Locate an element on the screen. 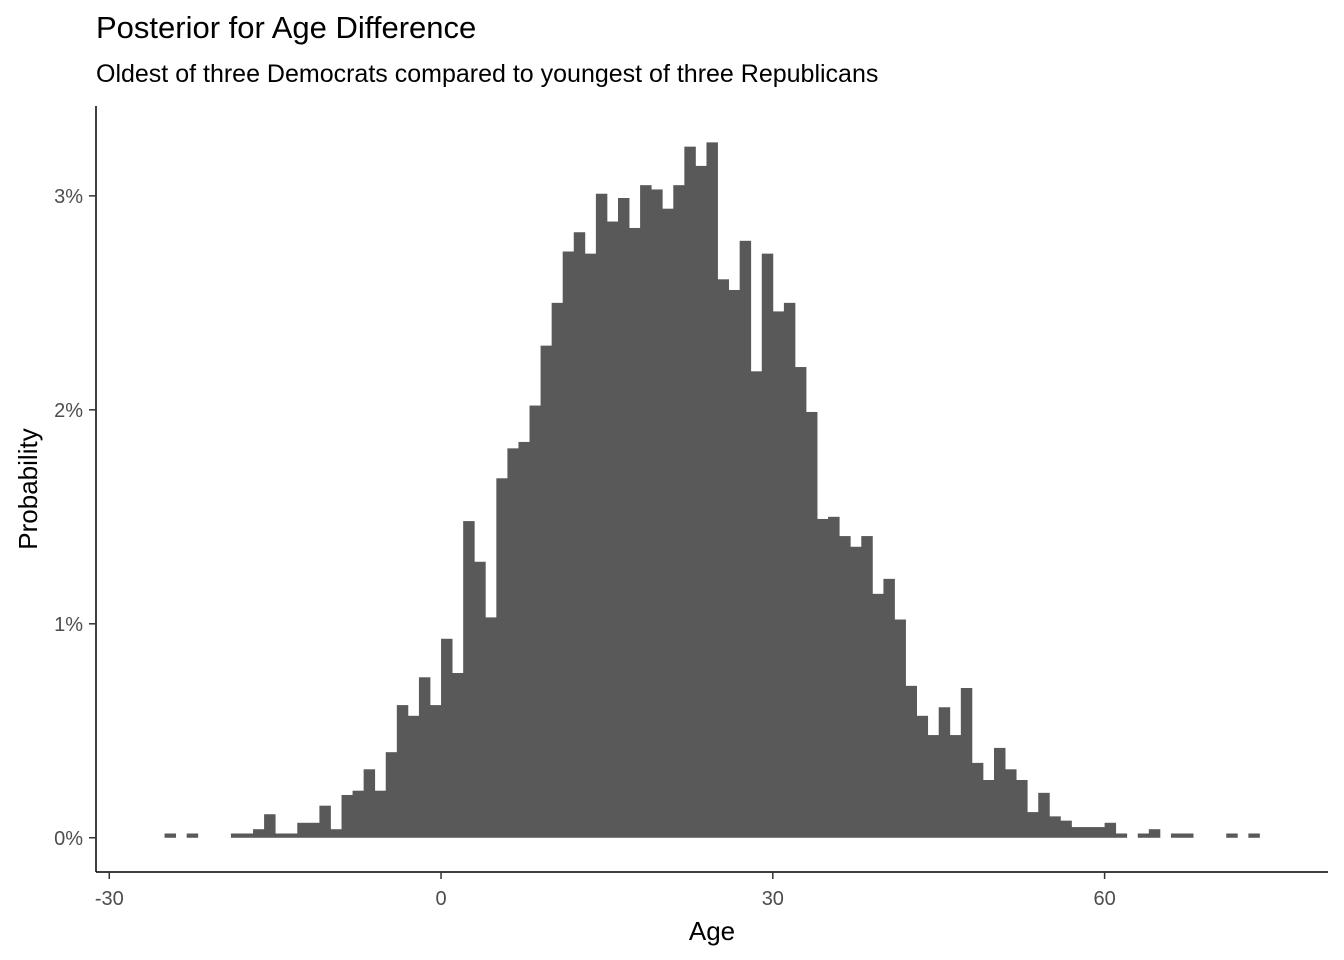  x-tick-label: 0 is located at coordinates (440, 899).